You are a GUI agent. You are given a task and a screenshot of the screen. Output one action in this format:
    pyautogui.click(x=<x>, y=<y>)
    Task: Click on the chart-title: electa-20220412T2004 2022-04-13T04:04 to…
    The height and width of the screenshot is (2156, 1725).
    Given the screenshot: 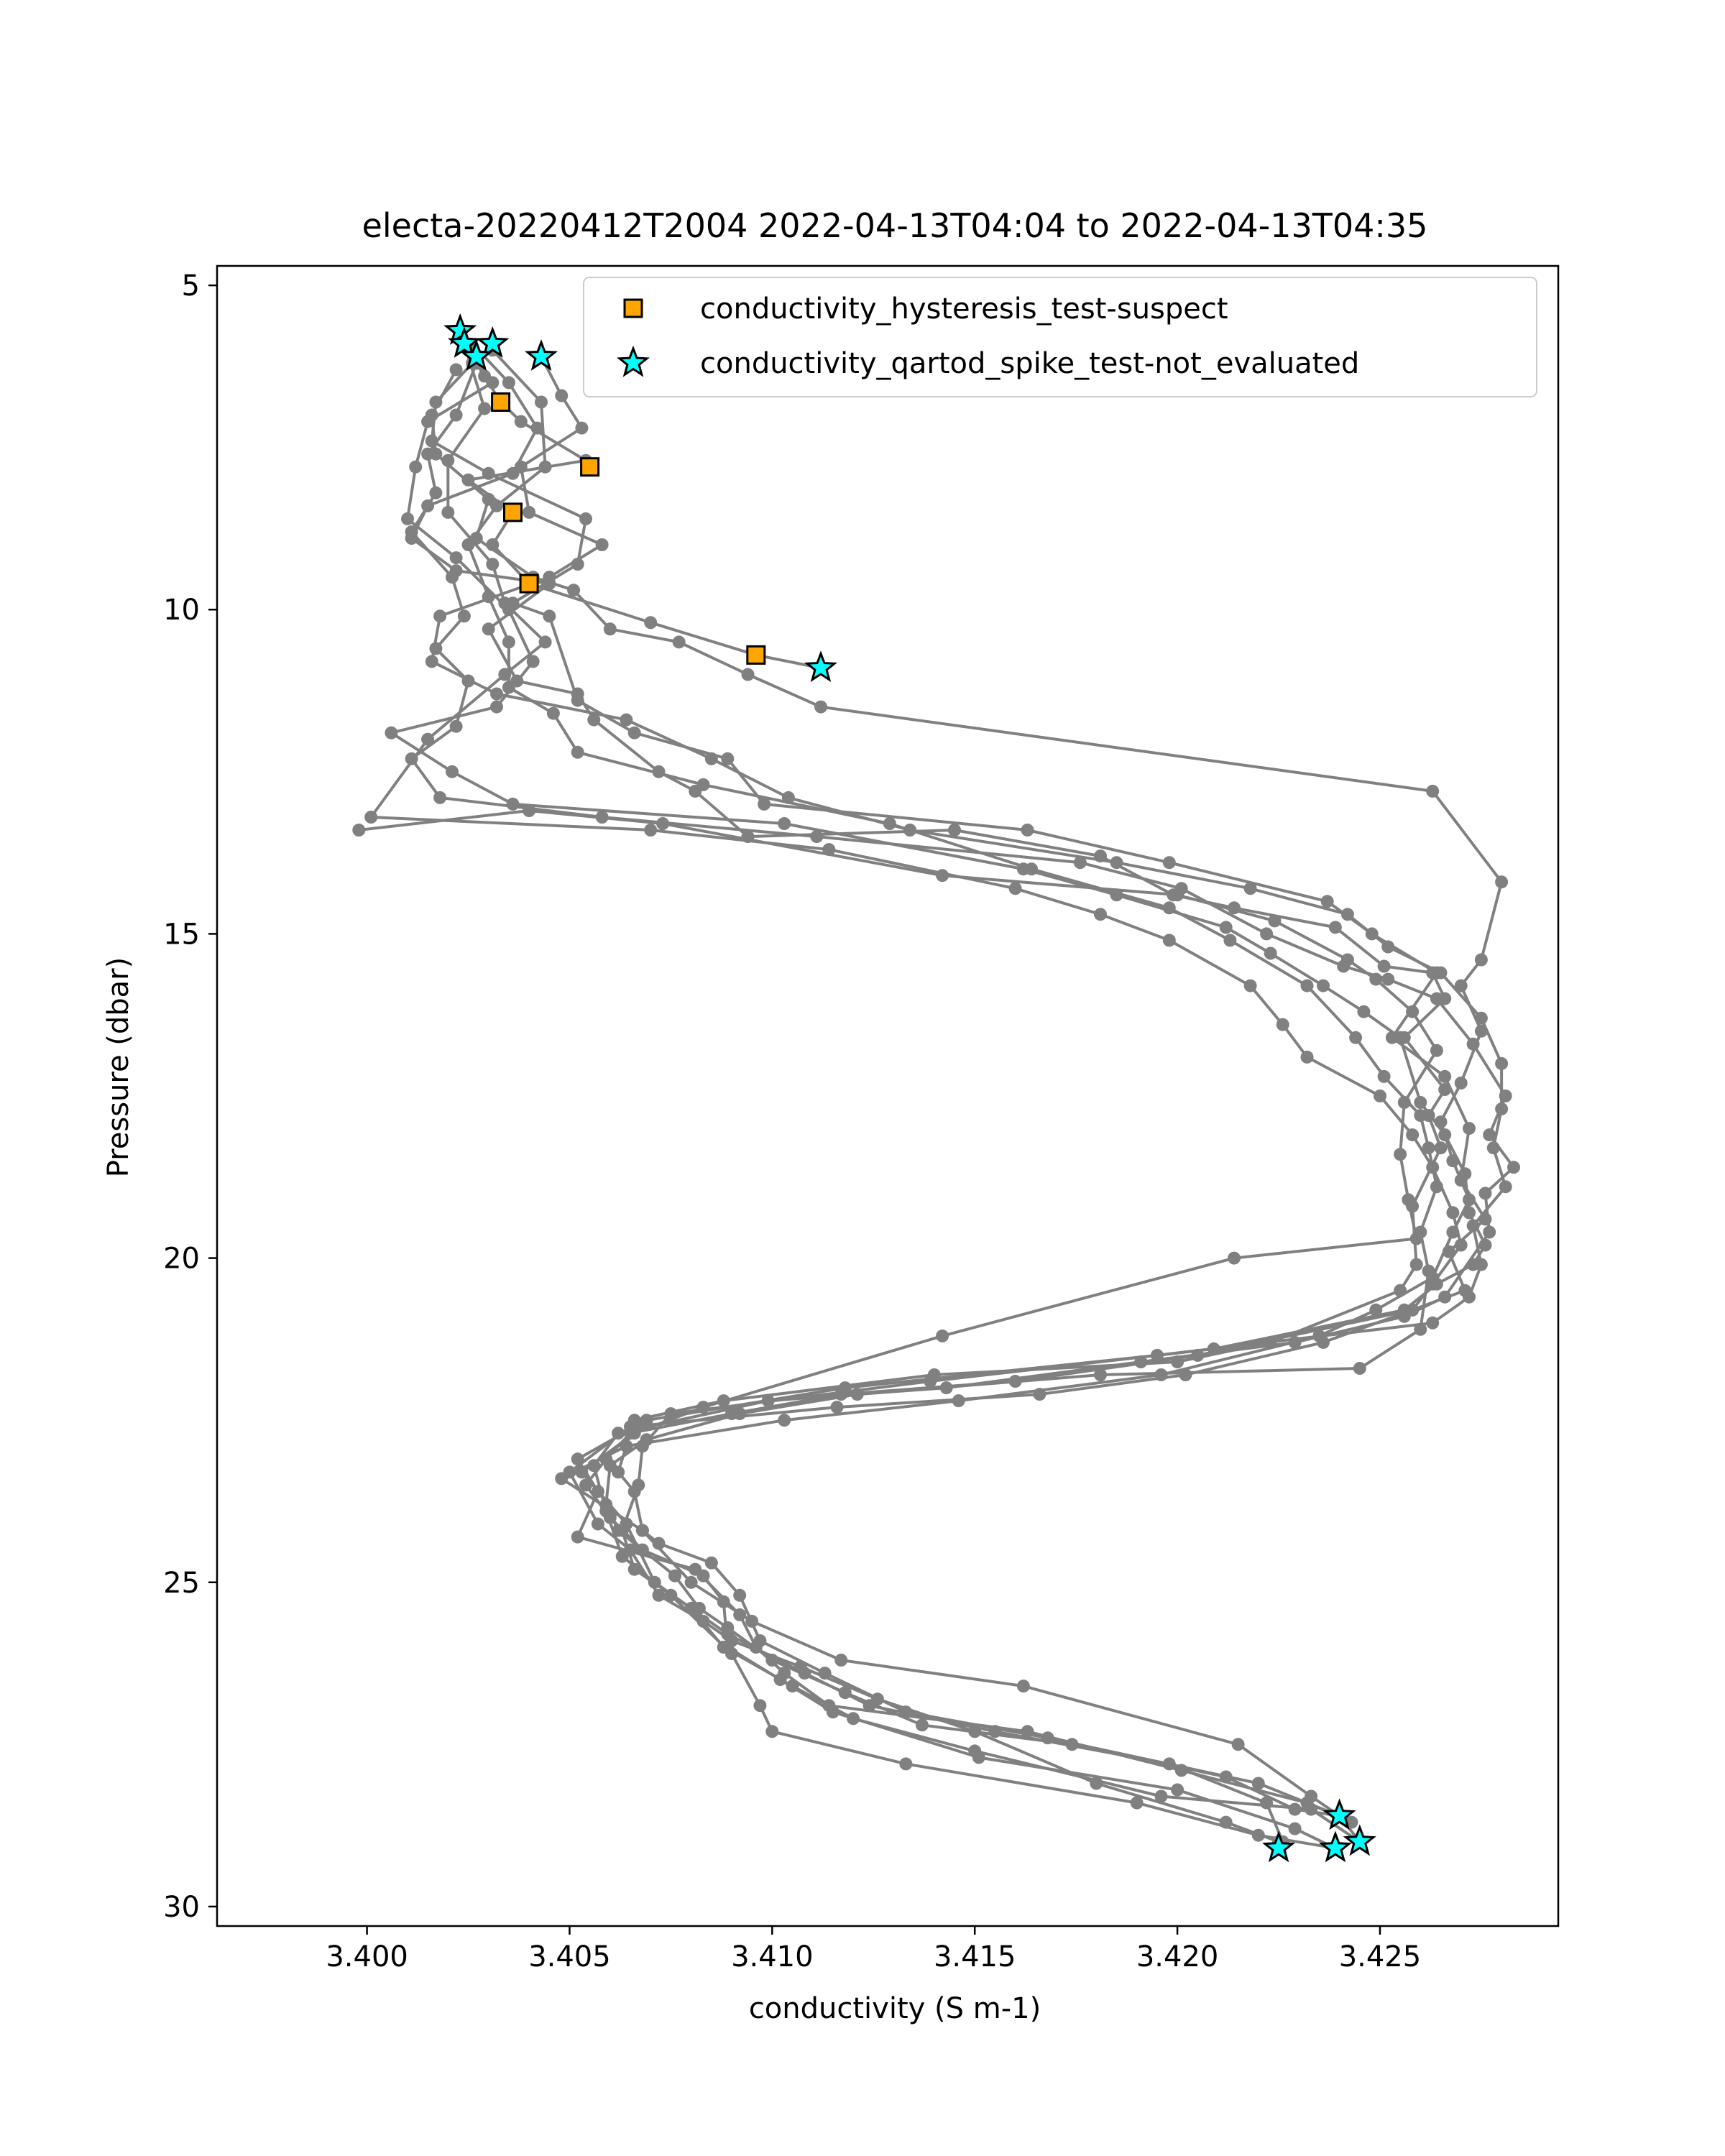 What is the action you would take?
    pyautogui.click(x=895, y=225)
    